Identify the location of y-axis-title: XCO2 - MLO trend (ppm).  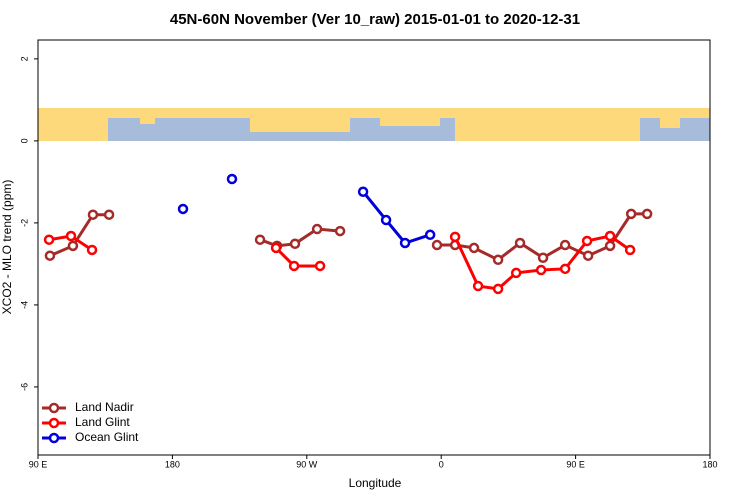
(7, 247).